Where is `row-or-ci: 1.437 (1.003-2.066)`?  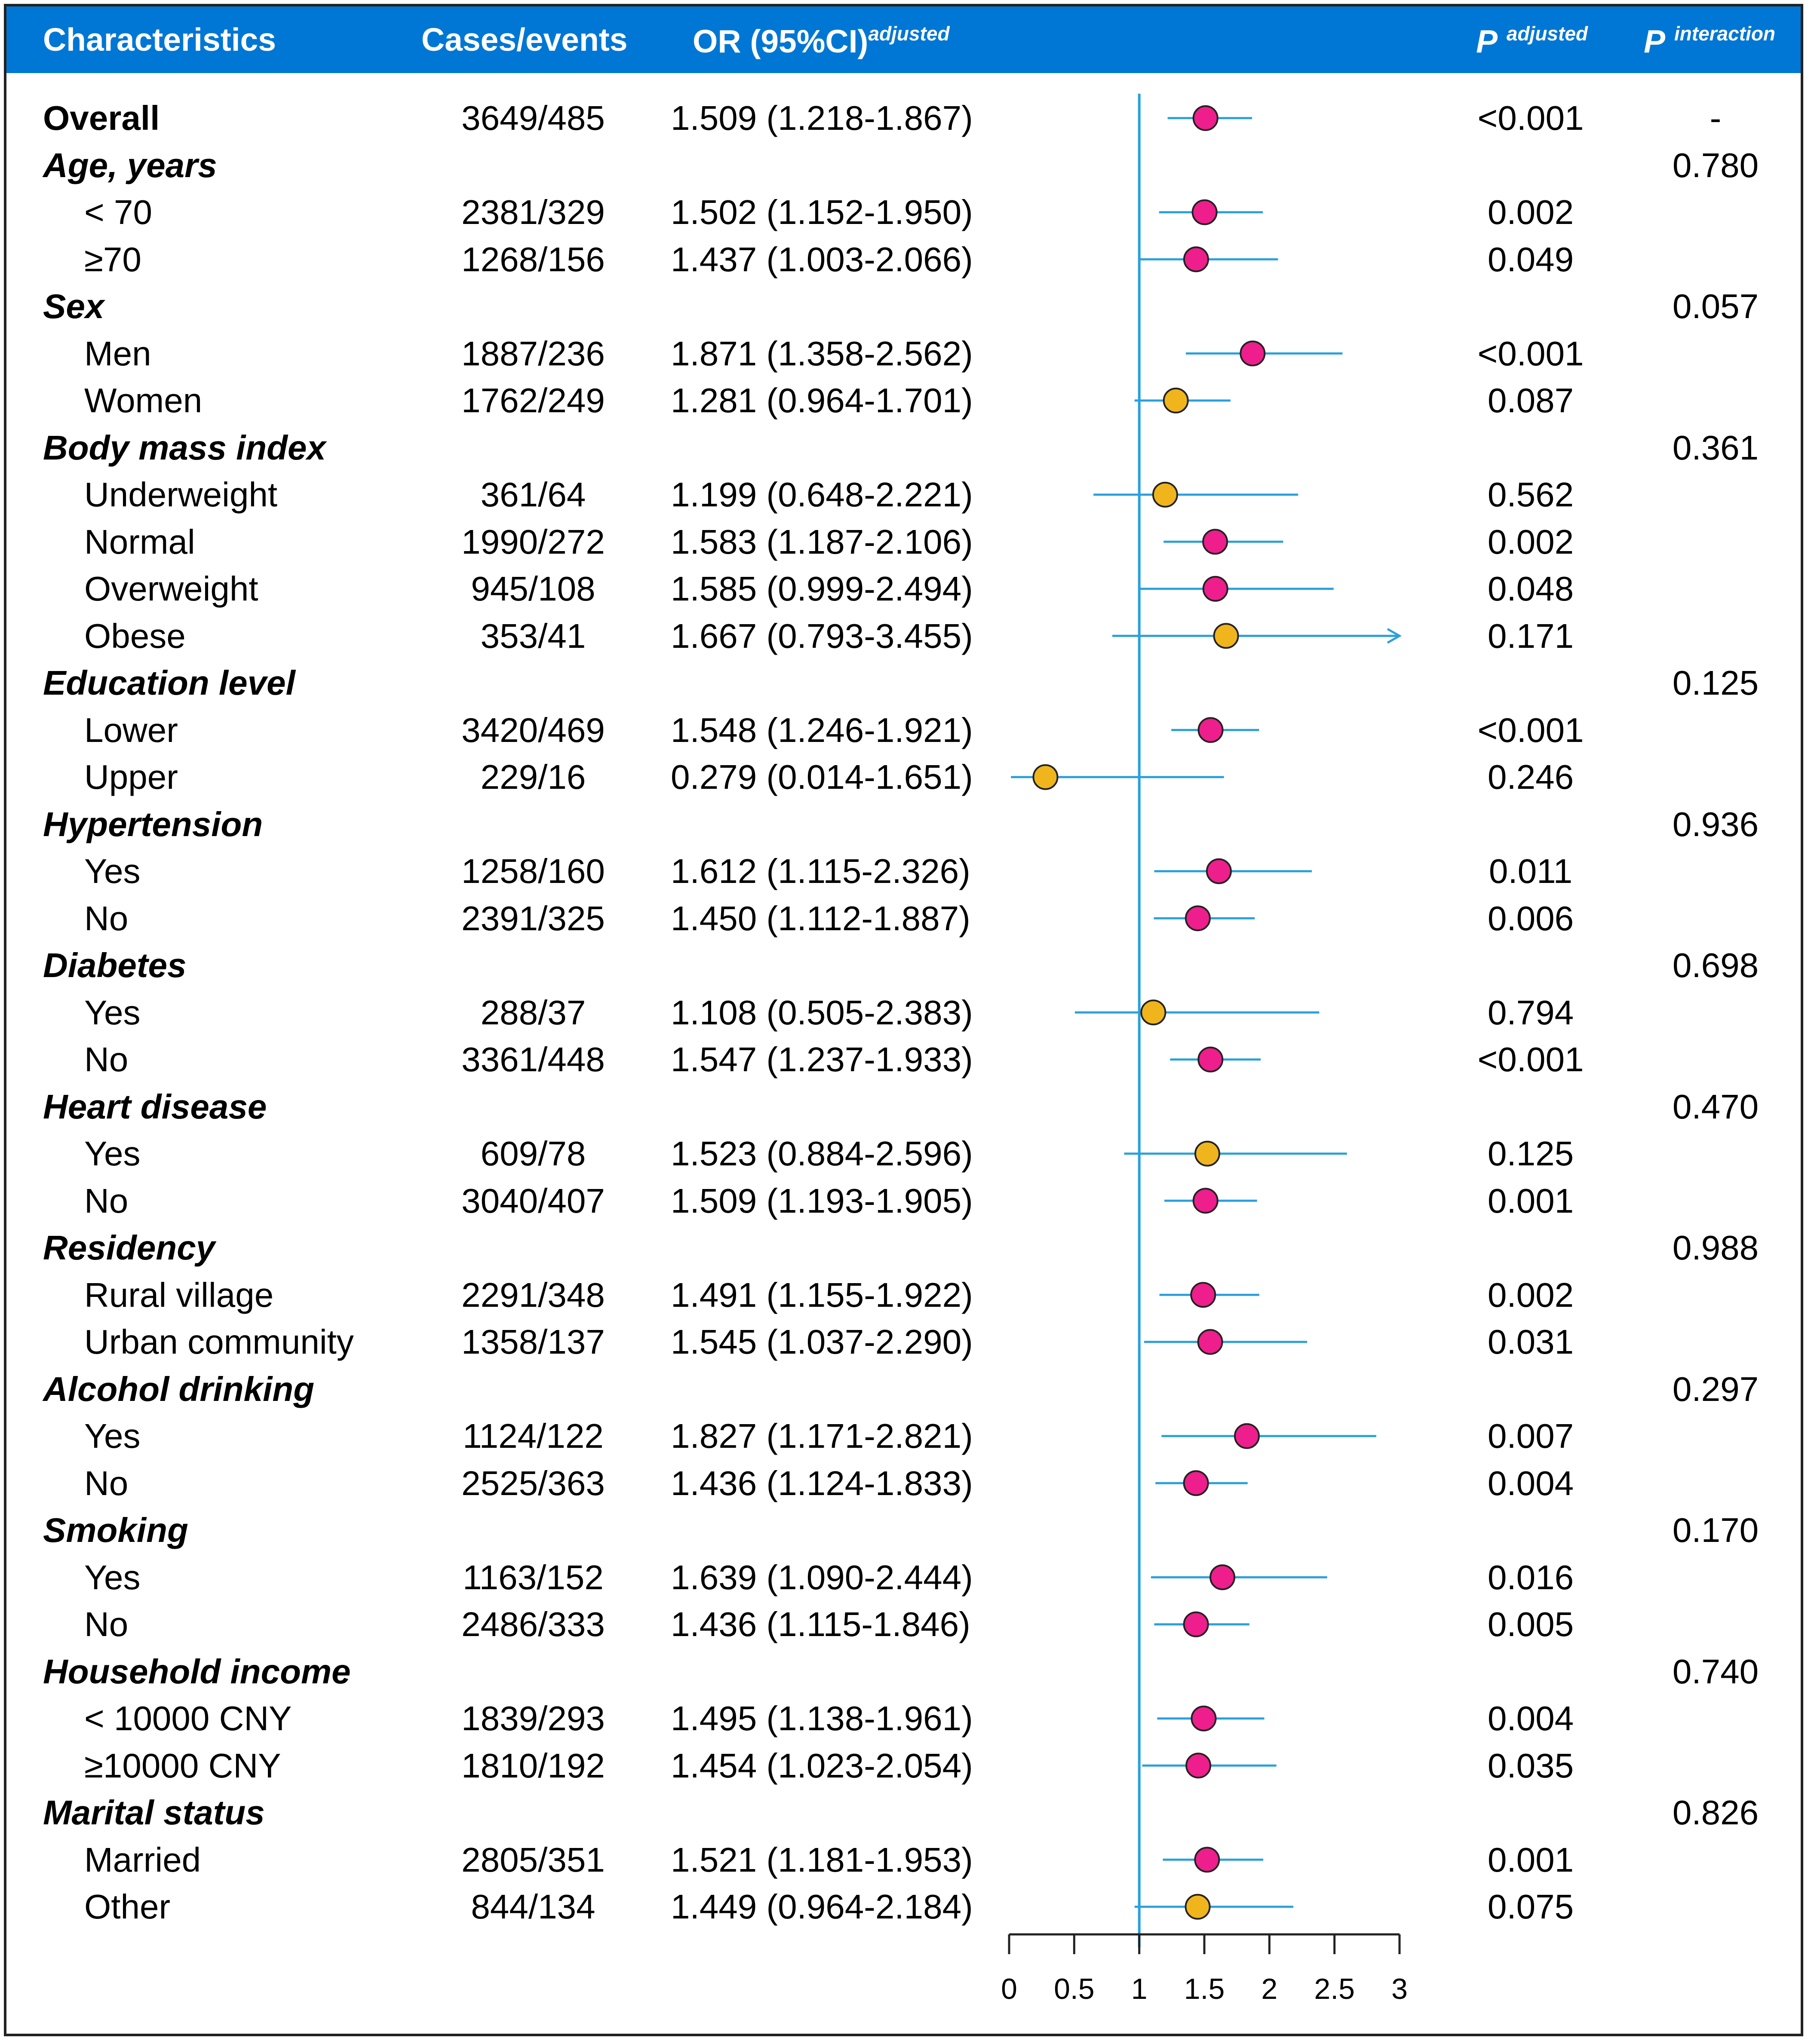
row-or-ci: 1.437 (1.003-2.066) is located at coordinates (822, 259).